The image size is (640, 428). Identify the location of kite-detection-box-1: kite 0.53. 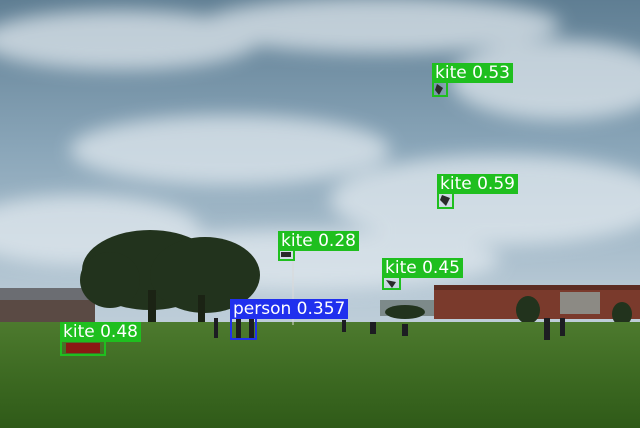
(472, 80).